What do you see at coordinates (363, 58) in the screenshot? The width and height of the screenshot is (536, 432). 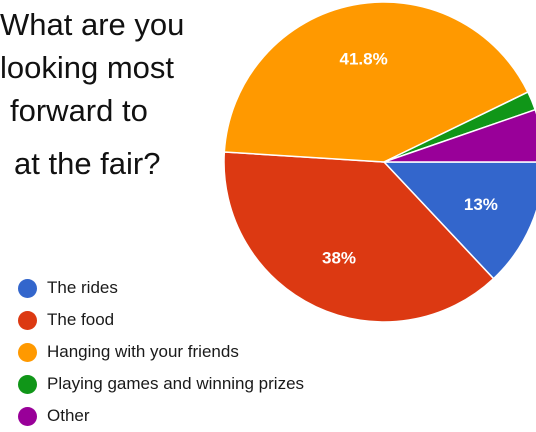 I see `slice-label-friends: 41.8%` at bounding box center [363, 58].